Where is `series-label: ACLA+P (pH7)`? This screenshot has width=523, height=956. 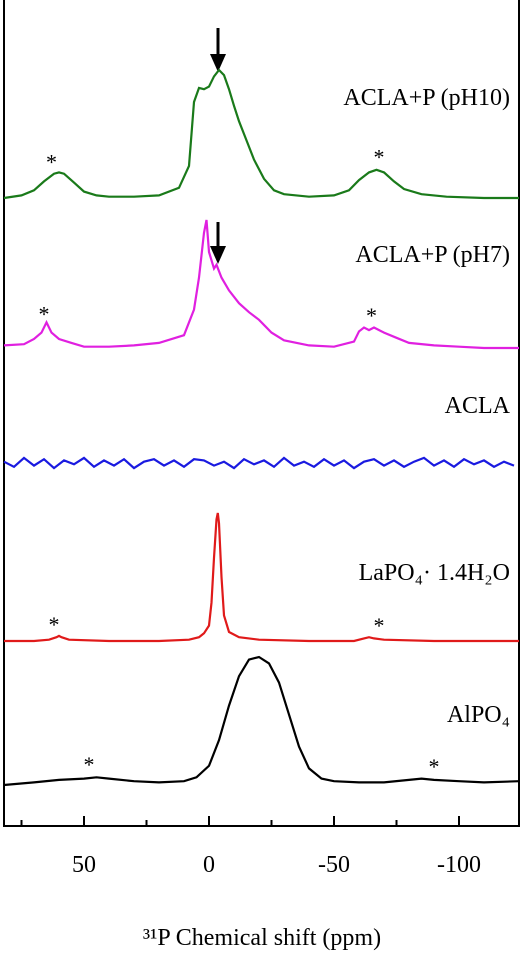 series-label: ACLA+P (pH7) is located at coordinates (432, 255).